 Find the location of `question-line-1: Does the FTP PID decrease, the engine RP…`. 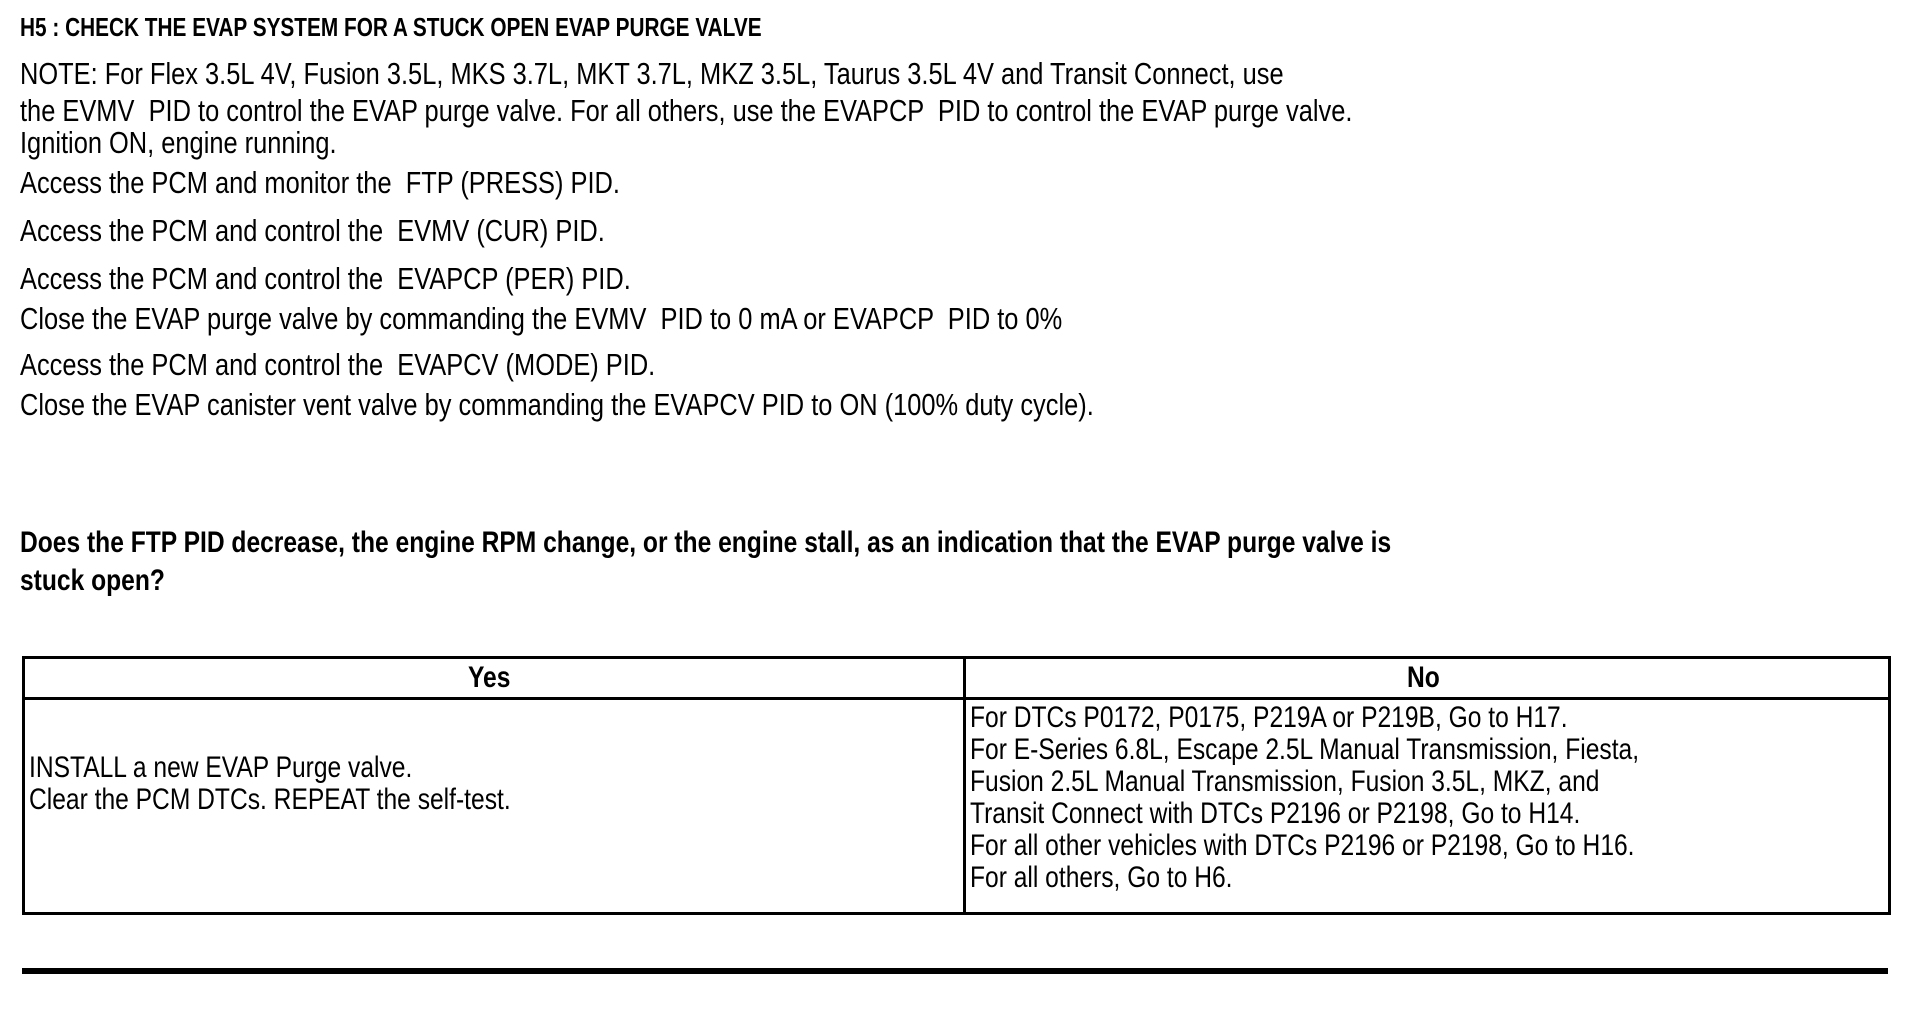

question-line-1: Does the FTP PID decrease, the engine RP… is located at coordinates (706, 542).